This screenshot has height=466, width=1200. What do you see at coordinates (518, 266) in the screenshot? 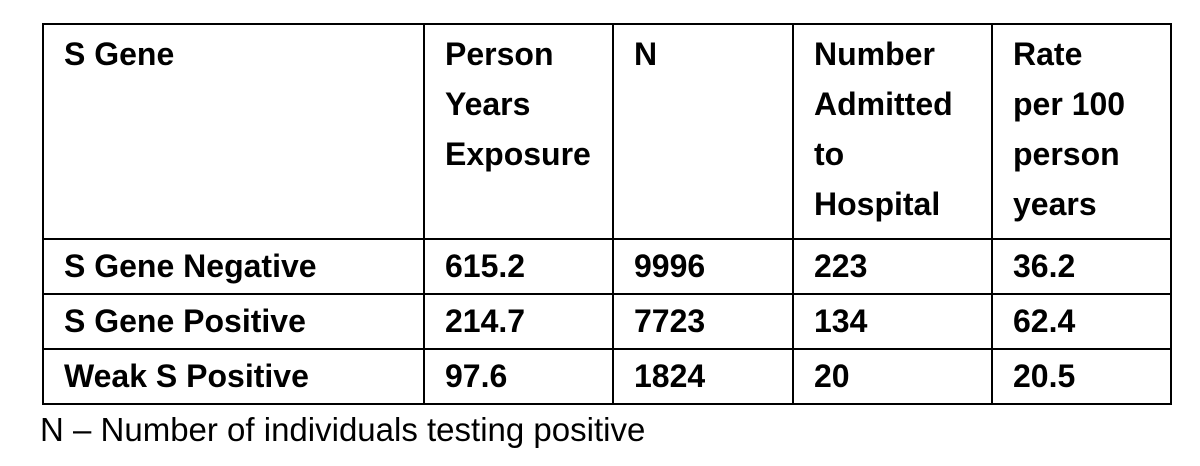
I see `person-years-cell: 615.2` at bounding box center [518, 266].